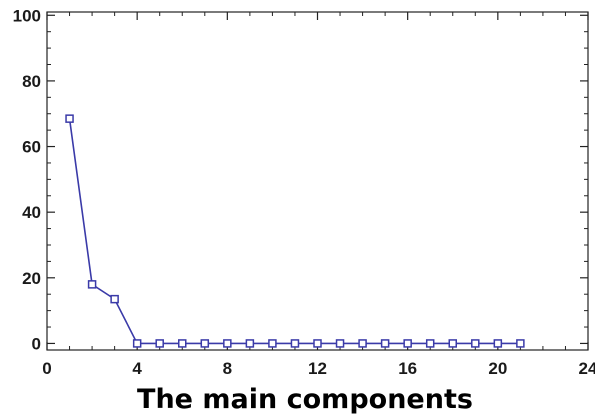 The image size is (595, 418). I want to click on x-tick-label: 12, so click(317, 368).